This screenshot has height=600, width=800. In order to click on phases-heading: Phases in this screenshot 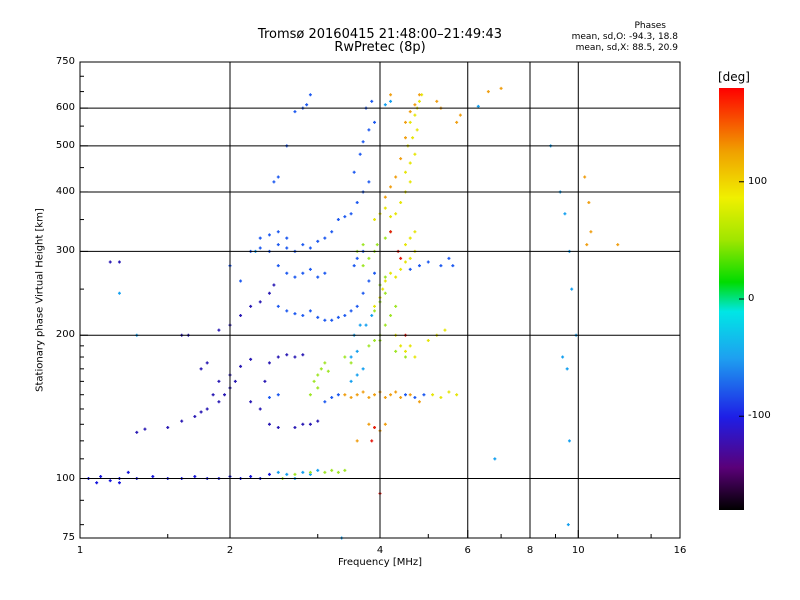, I will do `click(650, 26)`.